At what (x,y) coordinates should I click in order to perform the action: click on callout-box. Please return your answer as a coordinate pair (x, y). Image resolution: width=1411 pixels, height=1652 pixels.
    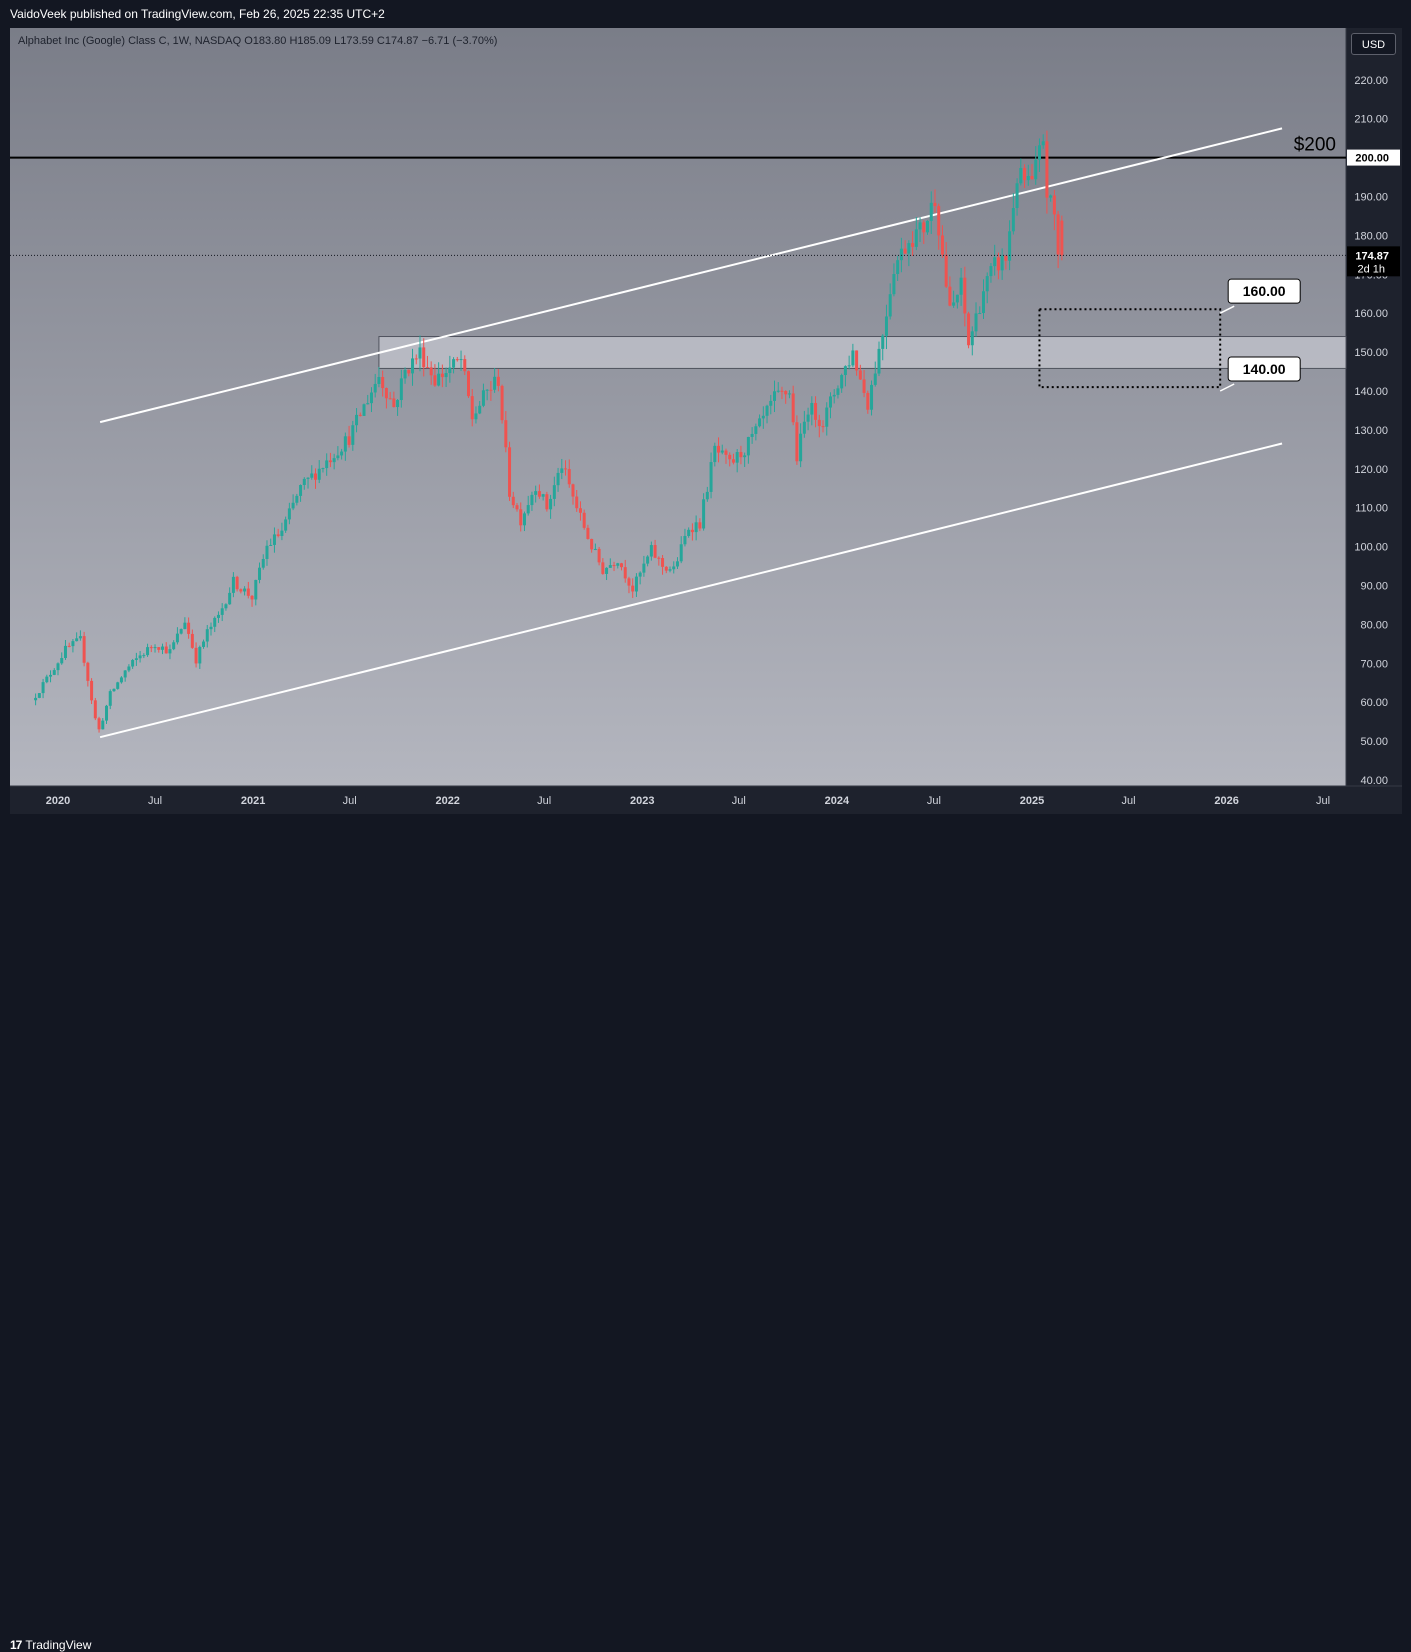
    Looking at the image, I should click on (1264, 369).